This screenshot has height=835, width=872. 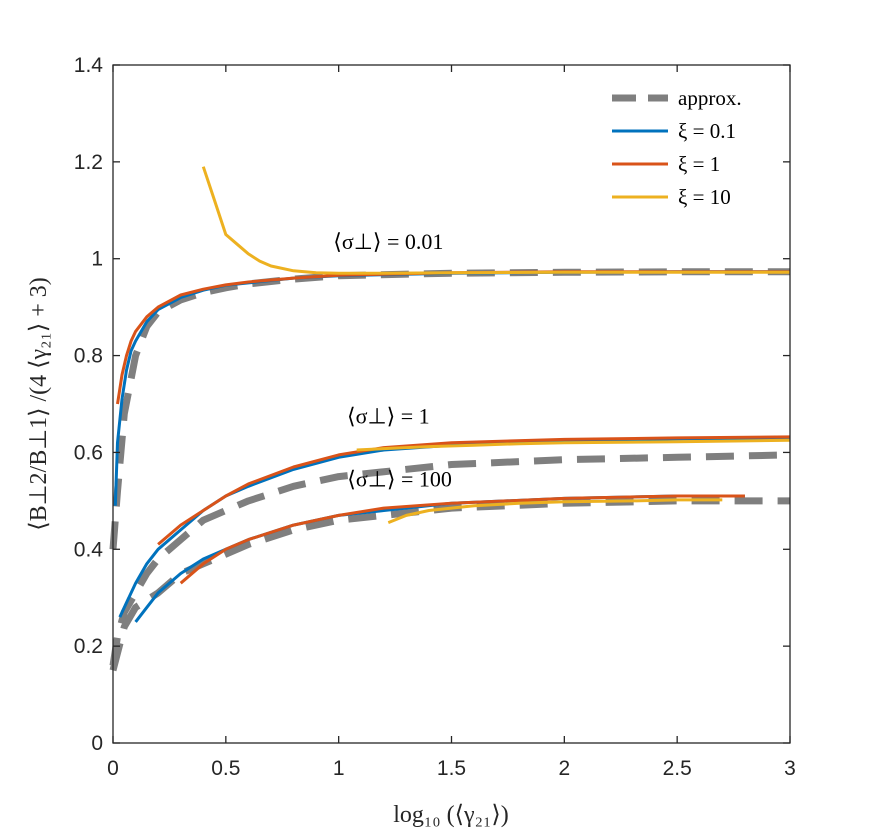 I want to click on y-tick-label: 1.4, so click(x=89, y=65).